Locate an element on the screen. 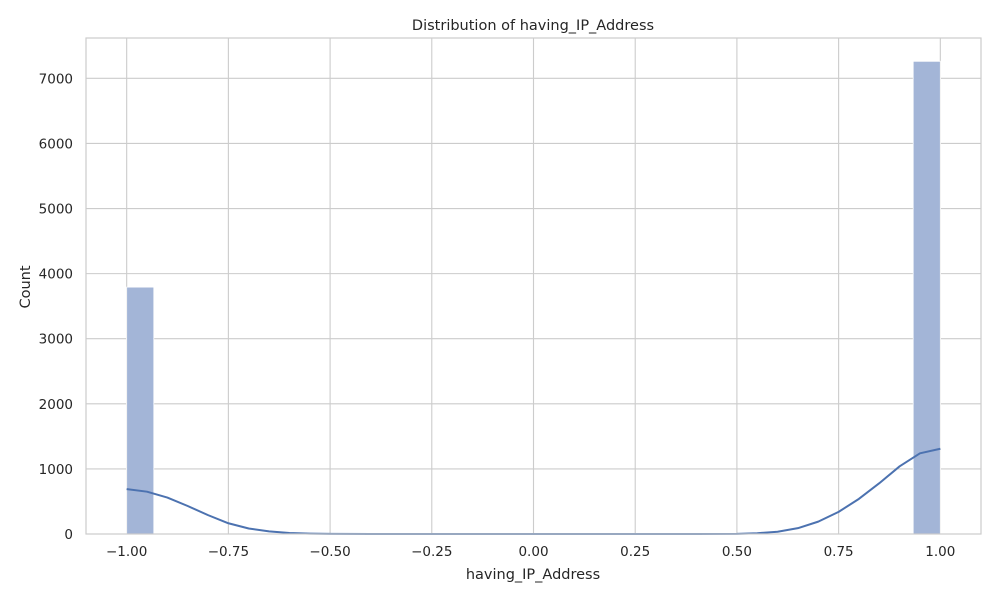 Image resolution: width=1000 pixels, height=600 pixels. x-tick-labels: −1.00 −0.75 −0.50 −0.25 0.00 0.25 0.50 0.75 1.00 is located at coordinates (530, 552).